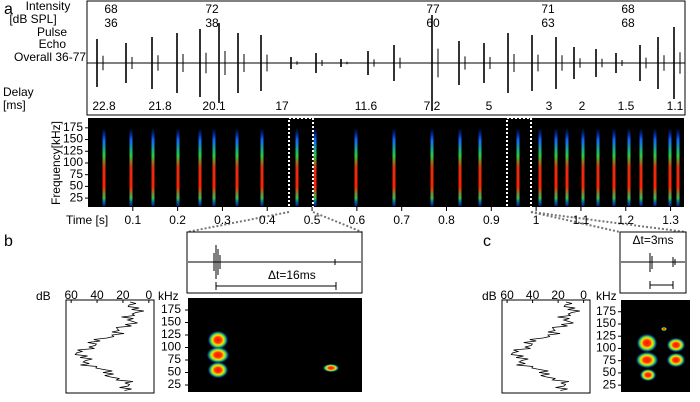 This screenshot has height=402, width=700. Describe the element at coordinates (582, 106) in the screenshot. I see `delay-label: 2` at that location.